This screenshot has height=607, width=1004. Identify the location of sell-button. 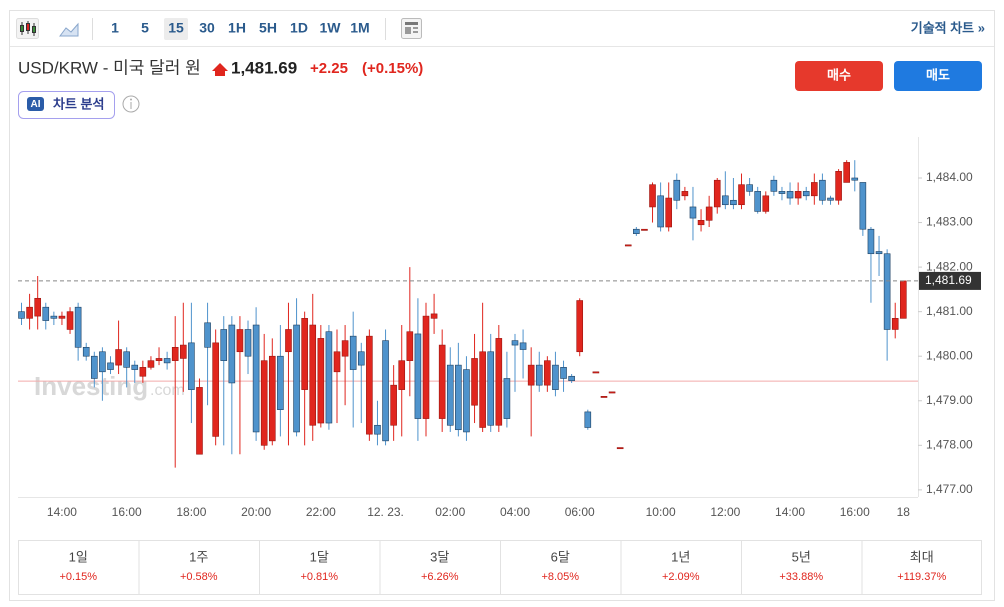
(938, 76).